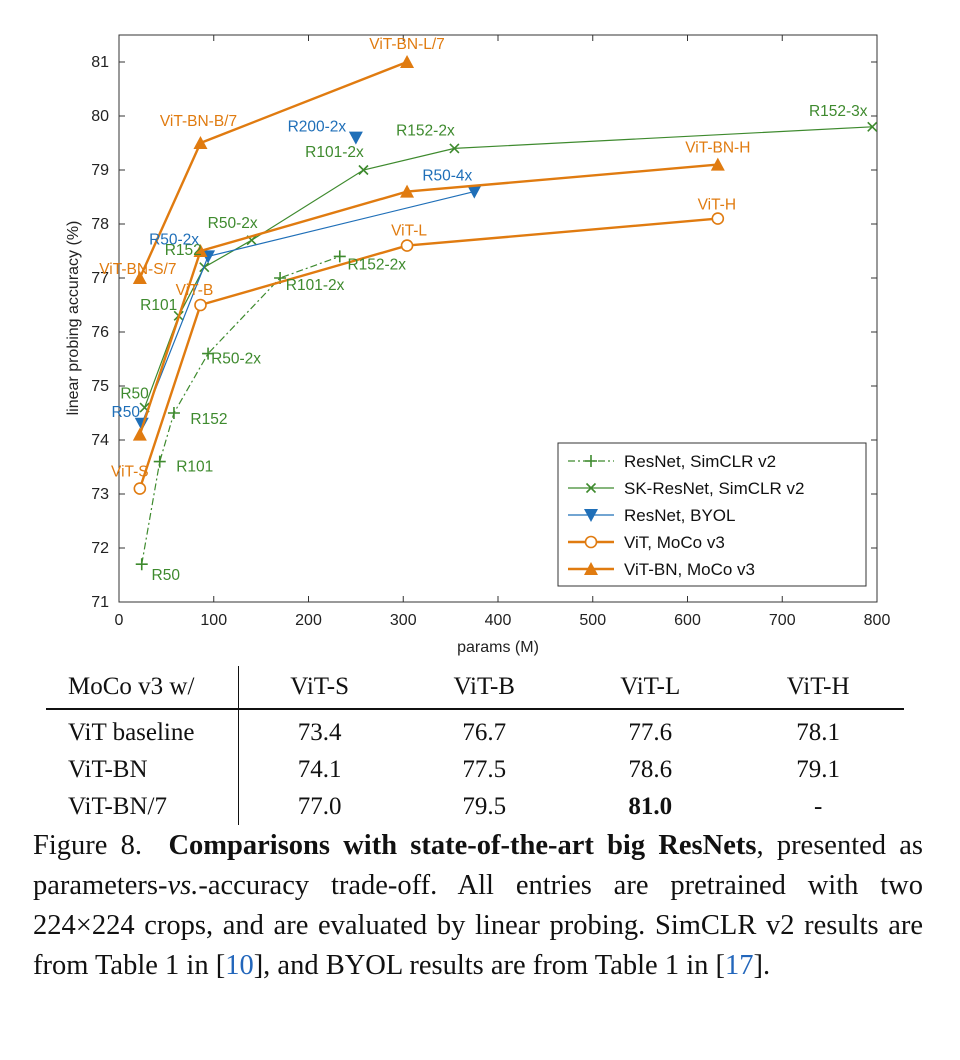 The width and height of the screenshot is (960, 1060). Describe the element at coordinates (317, 127) in the screenshot. I see `point-label: R200-2x` at that location.